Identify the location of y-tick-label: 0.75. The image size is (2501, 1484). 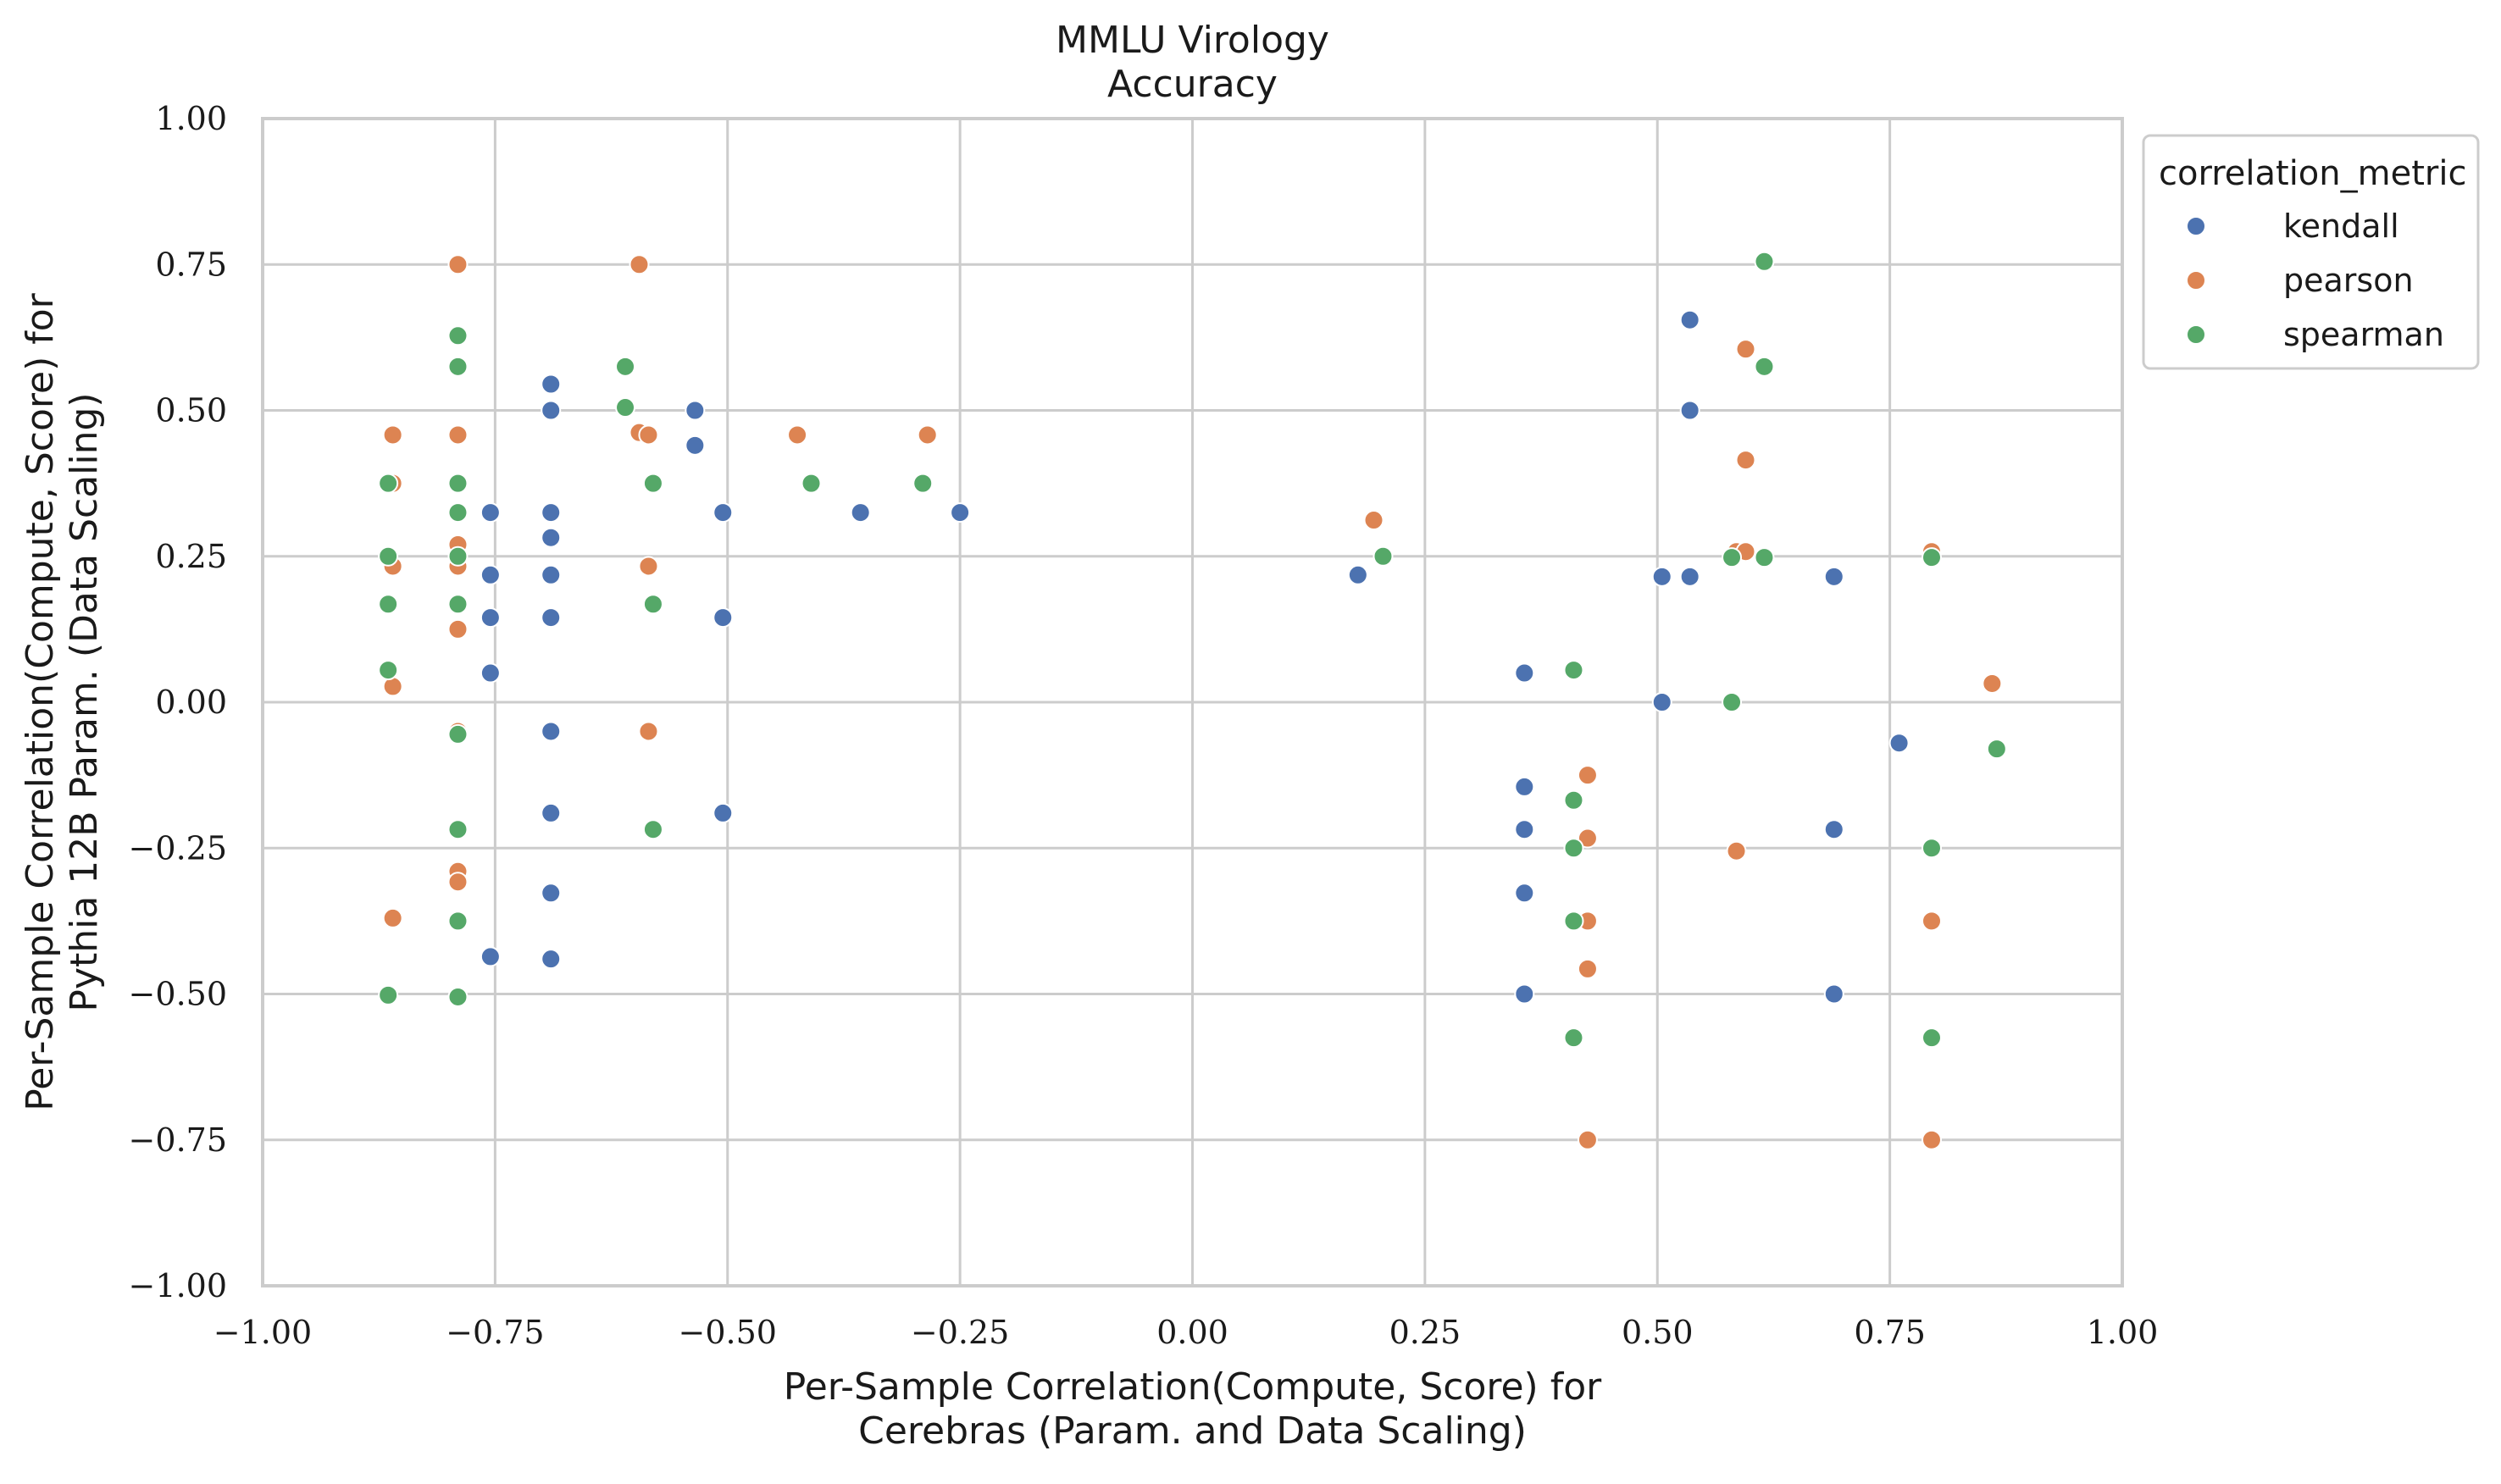
(191, 264).